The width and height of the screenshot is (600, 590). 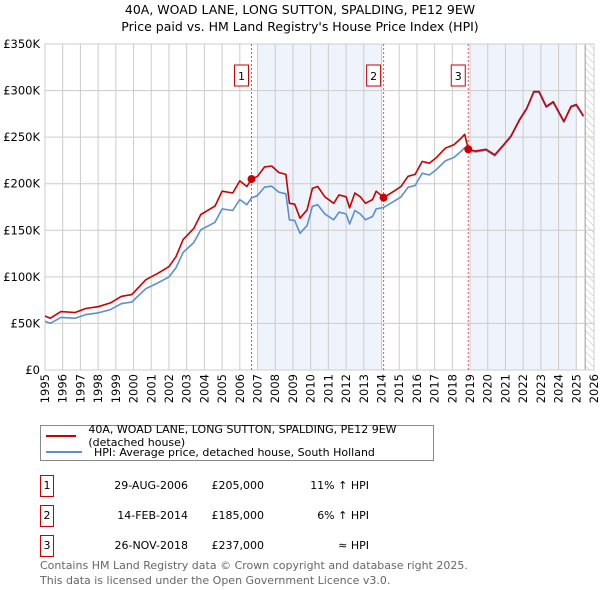 What do you see at coordinates (116, 388) in the screenshot?
I see `x-tick-label: 1999` at bounding box center [116, 388].